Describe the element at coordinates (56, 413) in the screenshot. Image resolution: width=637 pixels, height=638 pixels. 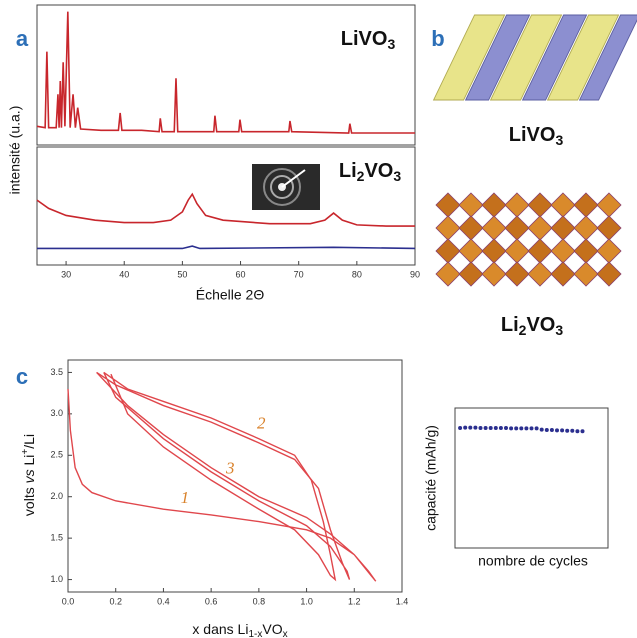
I see `y-tick-label: 3.0` at that location.